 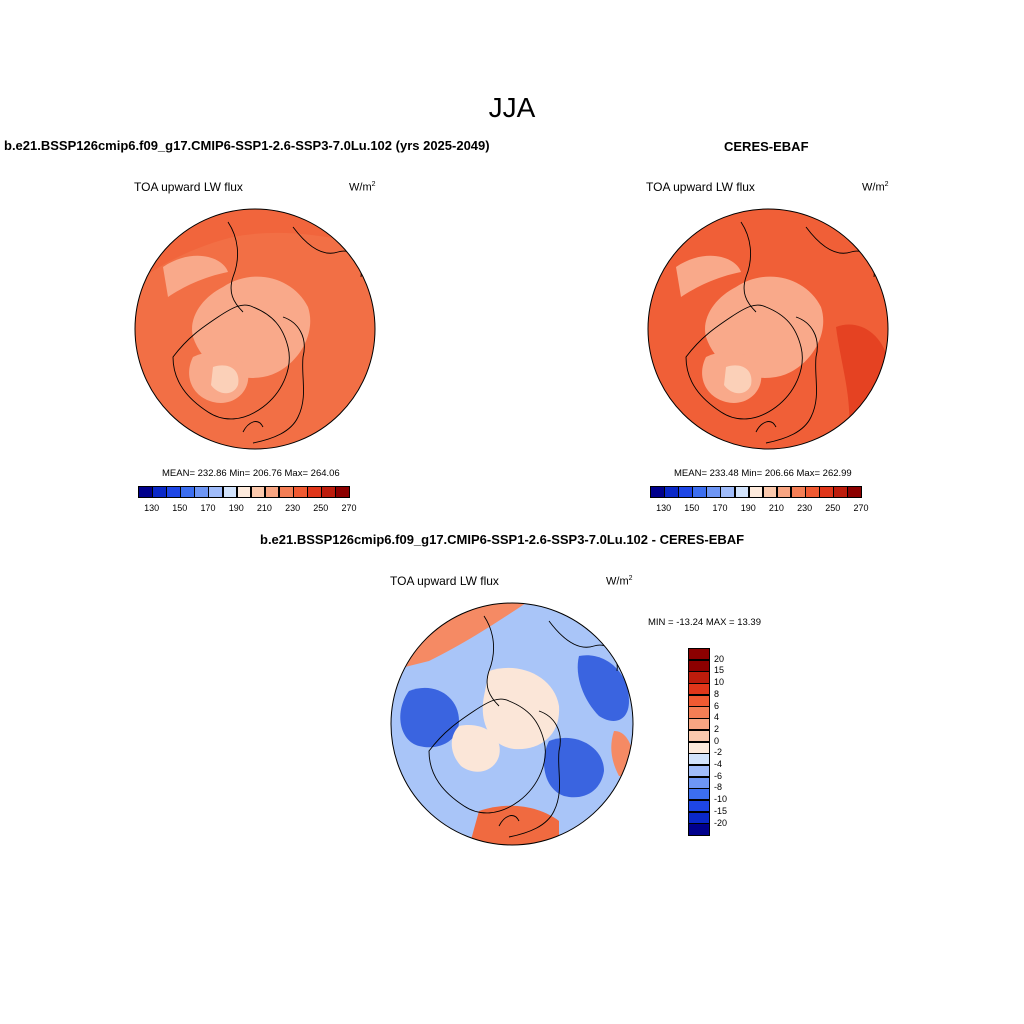 I want to click on colorbar-tick-label: 20, so click(x=719, y=658).